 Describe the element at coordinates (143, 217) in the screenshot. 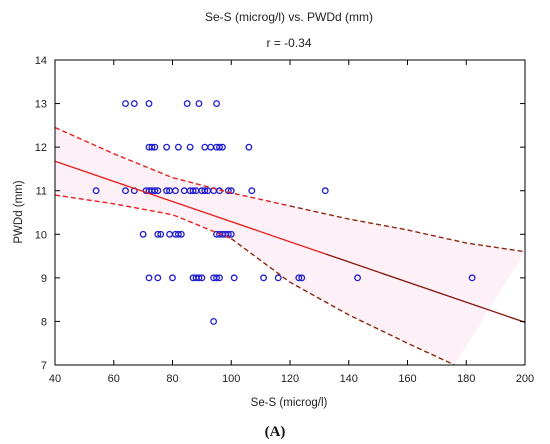

I see `ci-lower-line` at that location.